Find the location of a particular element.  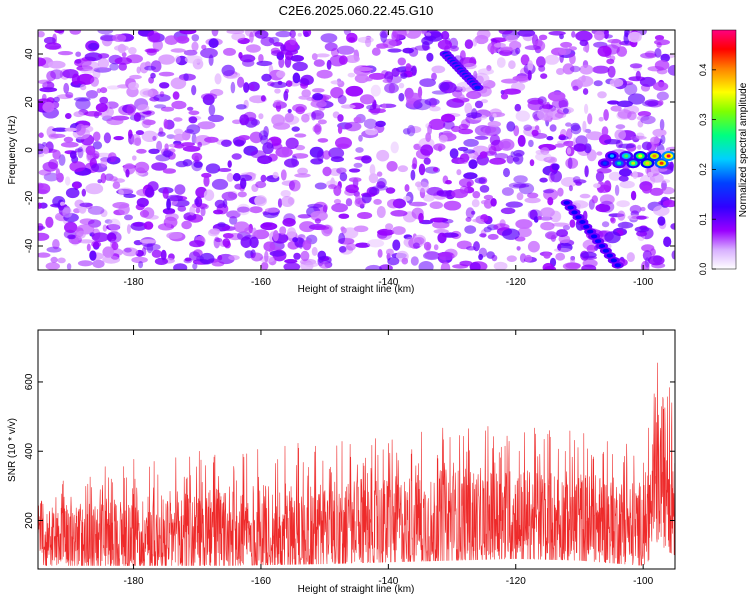

x-tick-label: -180 is located at coordinates (134, 581).